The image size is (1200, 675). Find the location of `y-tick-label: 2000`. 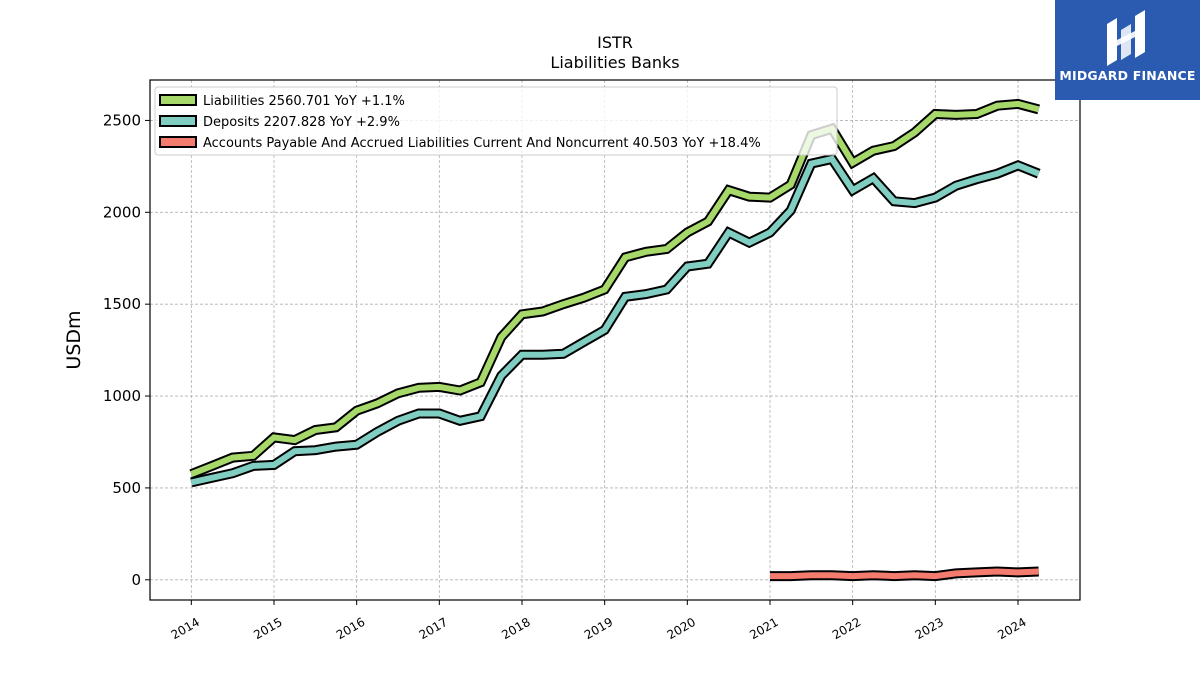

y-tick-label: 2000 is located at coordinates (122, 212).